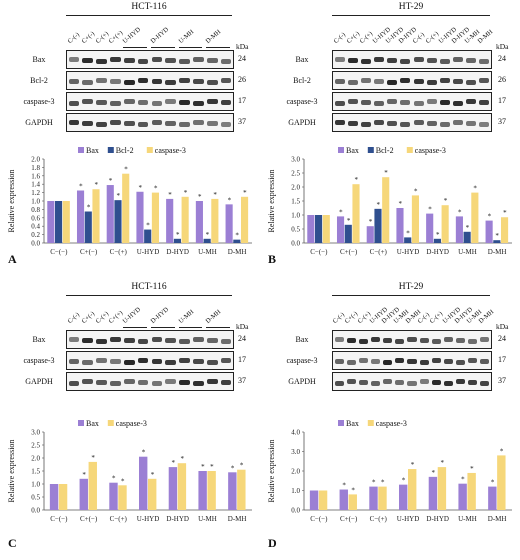 This screenshot has height=560, width=520. Describe the element at coordinates (502, 326) in the screenshot. I see `kda-header: kDa` at that location.